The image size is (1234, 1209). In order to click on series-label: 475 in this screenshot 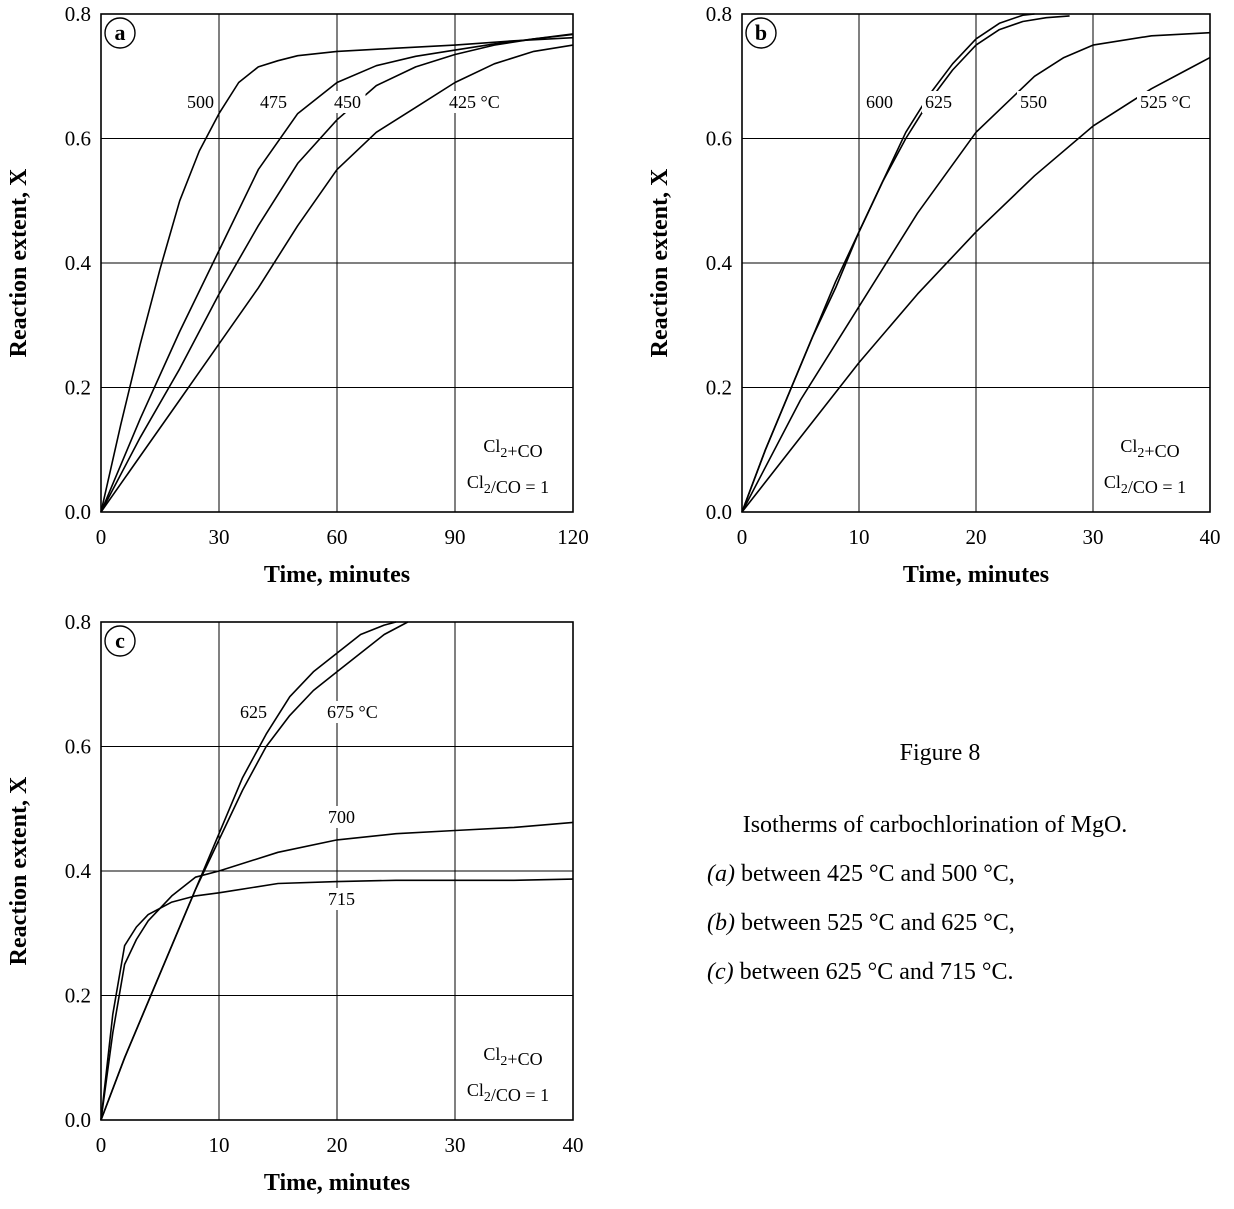, I will do `click(273, 102)`.